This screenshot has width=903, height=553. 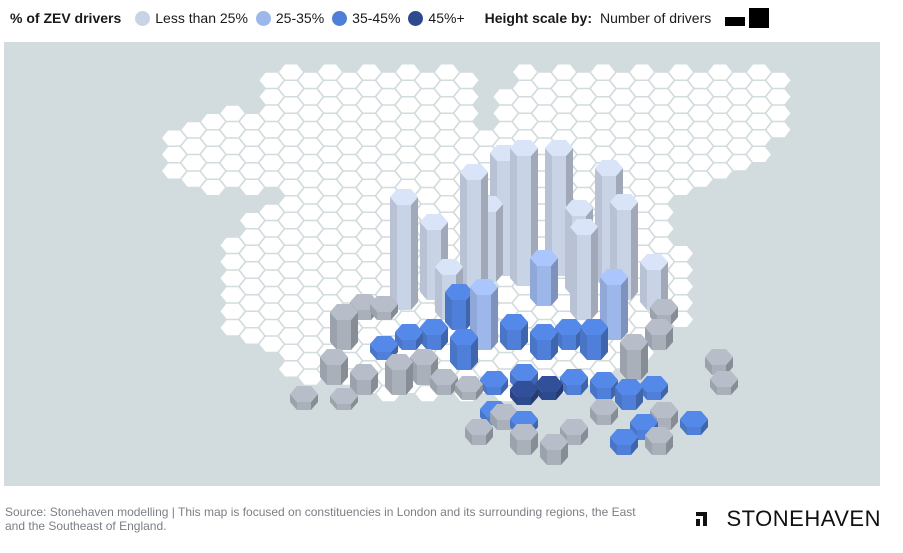 What do you see at coordinates (416, 18) in the screenshot?
I see `legend-swatch-icon` at bounding box center [416, 18].